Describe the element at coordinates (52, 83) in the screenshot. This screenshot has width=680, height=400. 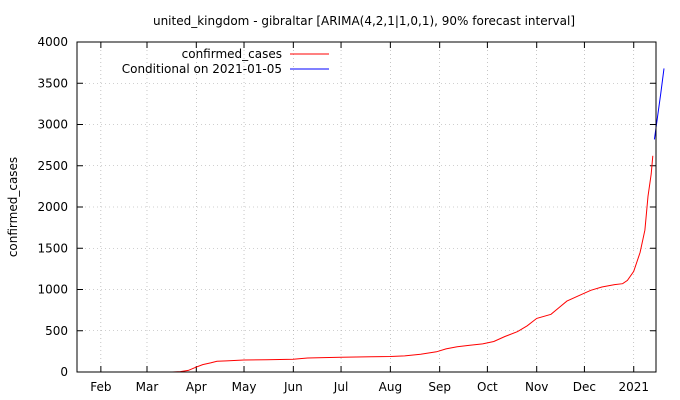
I see `y-tick-label: 3500` at that location.